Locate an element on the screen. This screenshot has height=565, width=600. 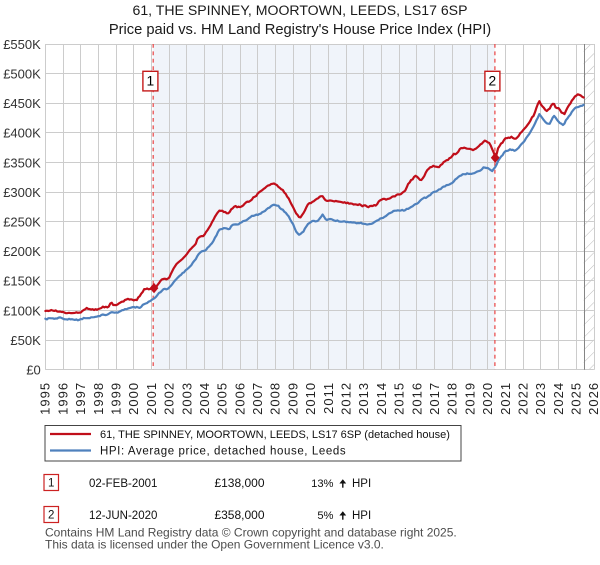
svg-text: 5% is located at coordinates (325, 516).